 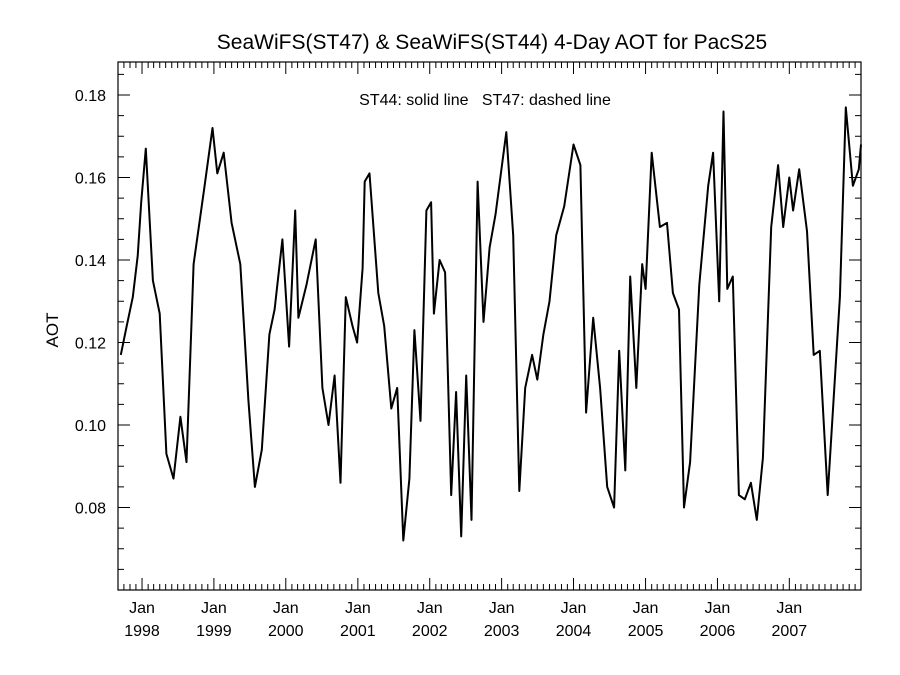 I want to click on x-tick-label-year: 1999, so click(x=214, y=631).